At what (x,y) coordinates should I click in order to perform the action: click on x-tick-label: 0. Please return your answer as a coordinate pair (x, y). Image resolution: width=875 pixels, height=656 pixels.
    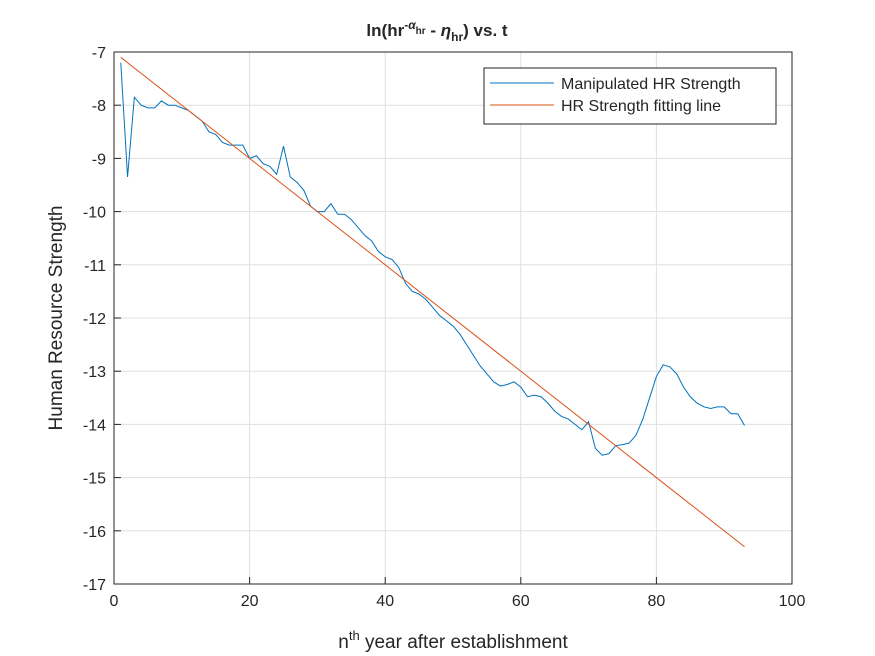
    Looking at the image, I should click on (114, 601).